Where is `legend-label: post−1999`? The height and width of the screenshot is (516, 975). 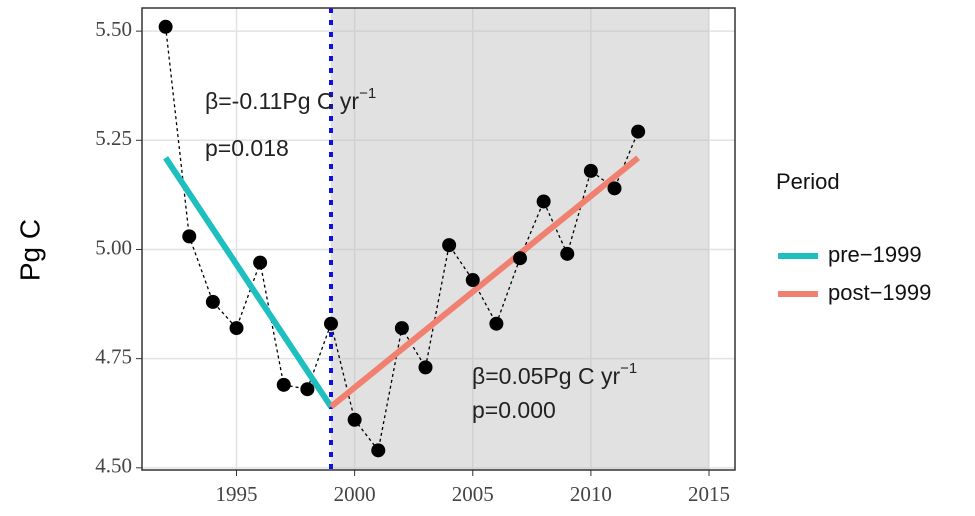 legend-label: post−1999 is located at coordinates (879, 292).